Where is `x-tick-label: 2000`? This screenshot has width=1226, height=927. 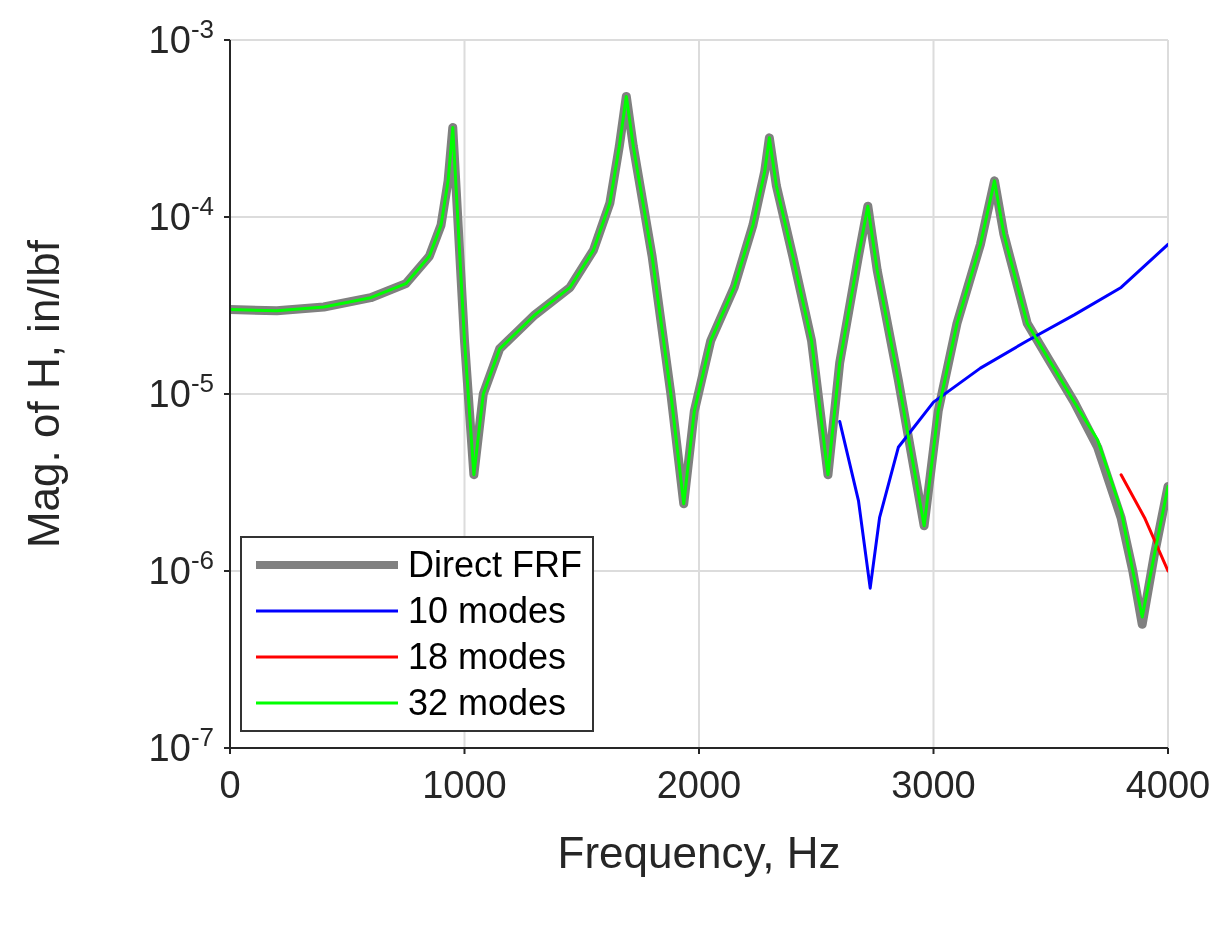 x-tick-label: 2000 is located at coordinates (699, 785).